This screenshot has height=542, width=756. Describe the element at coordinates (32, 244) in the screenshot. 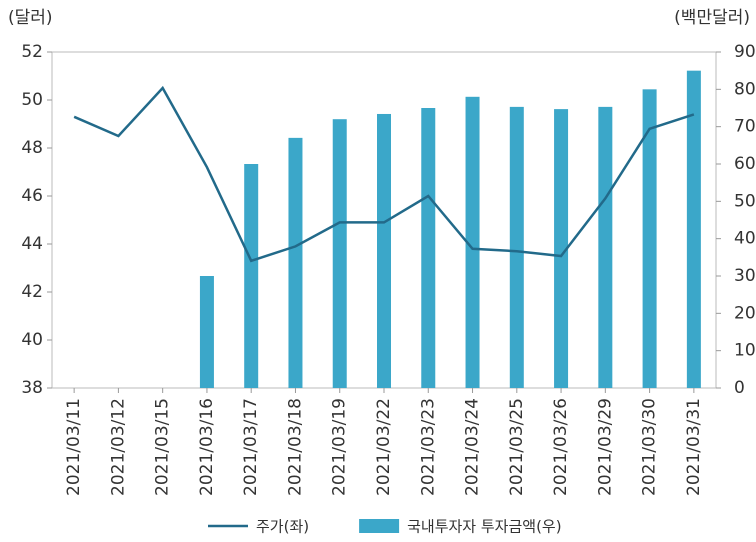

I see `y-tick-label: 44` at that location.